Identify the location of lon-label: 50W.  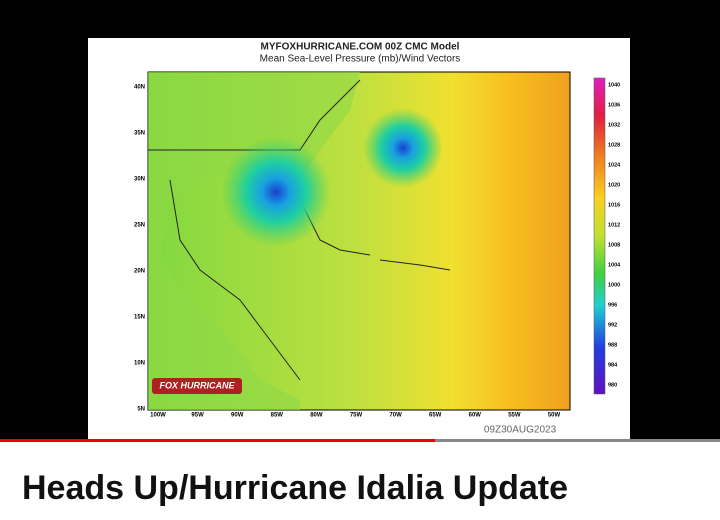
(554, 416).